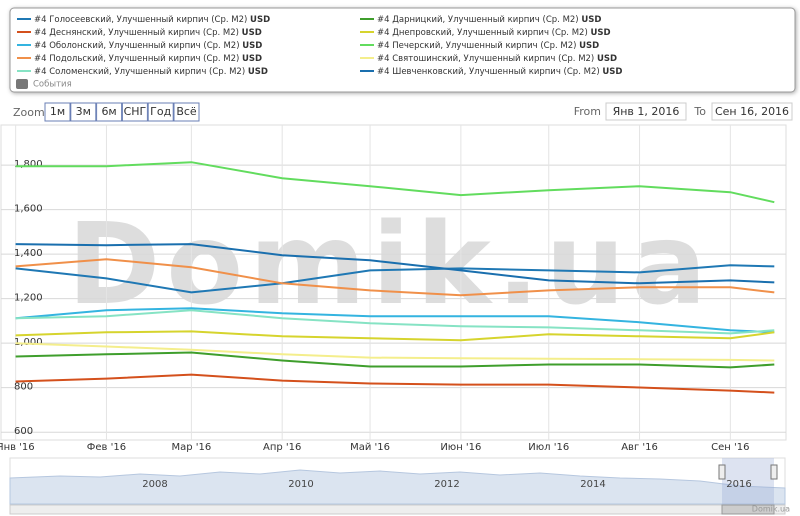 Image resolution: width=800 pixels, height=516 pixels. Describe the element at coordinates (28, 209) in the screenshot. I see `y-tick-label: 1,600` at that location.